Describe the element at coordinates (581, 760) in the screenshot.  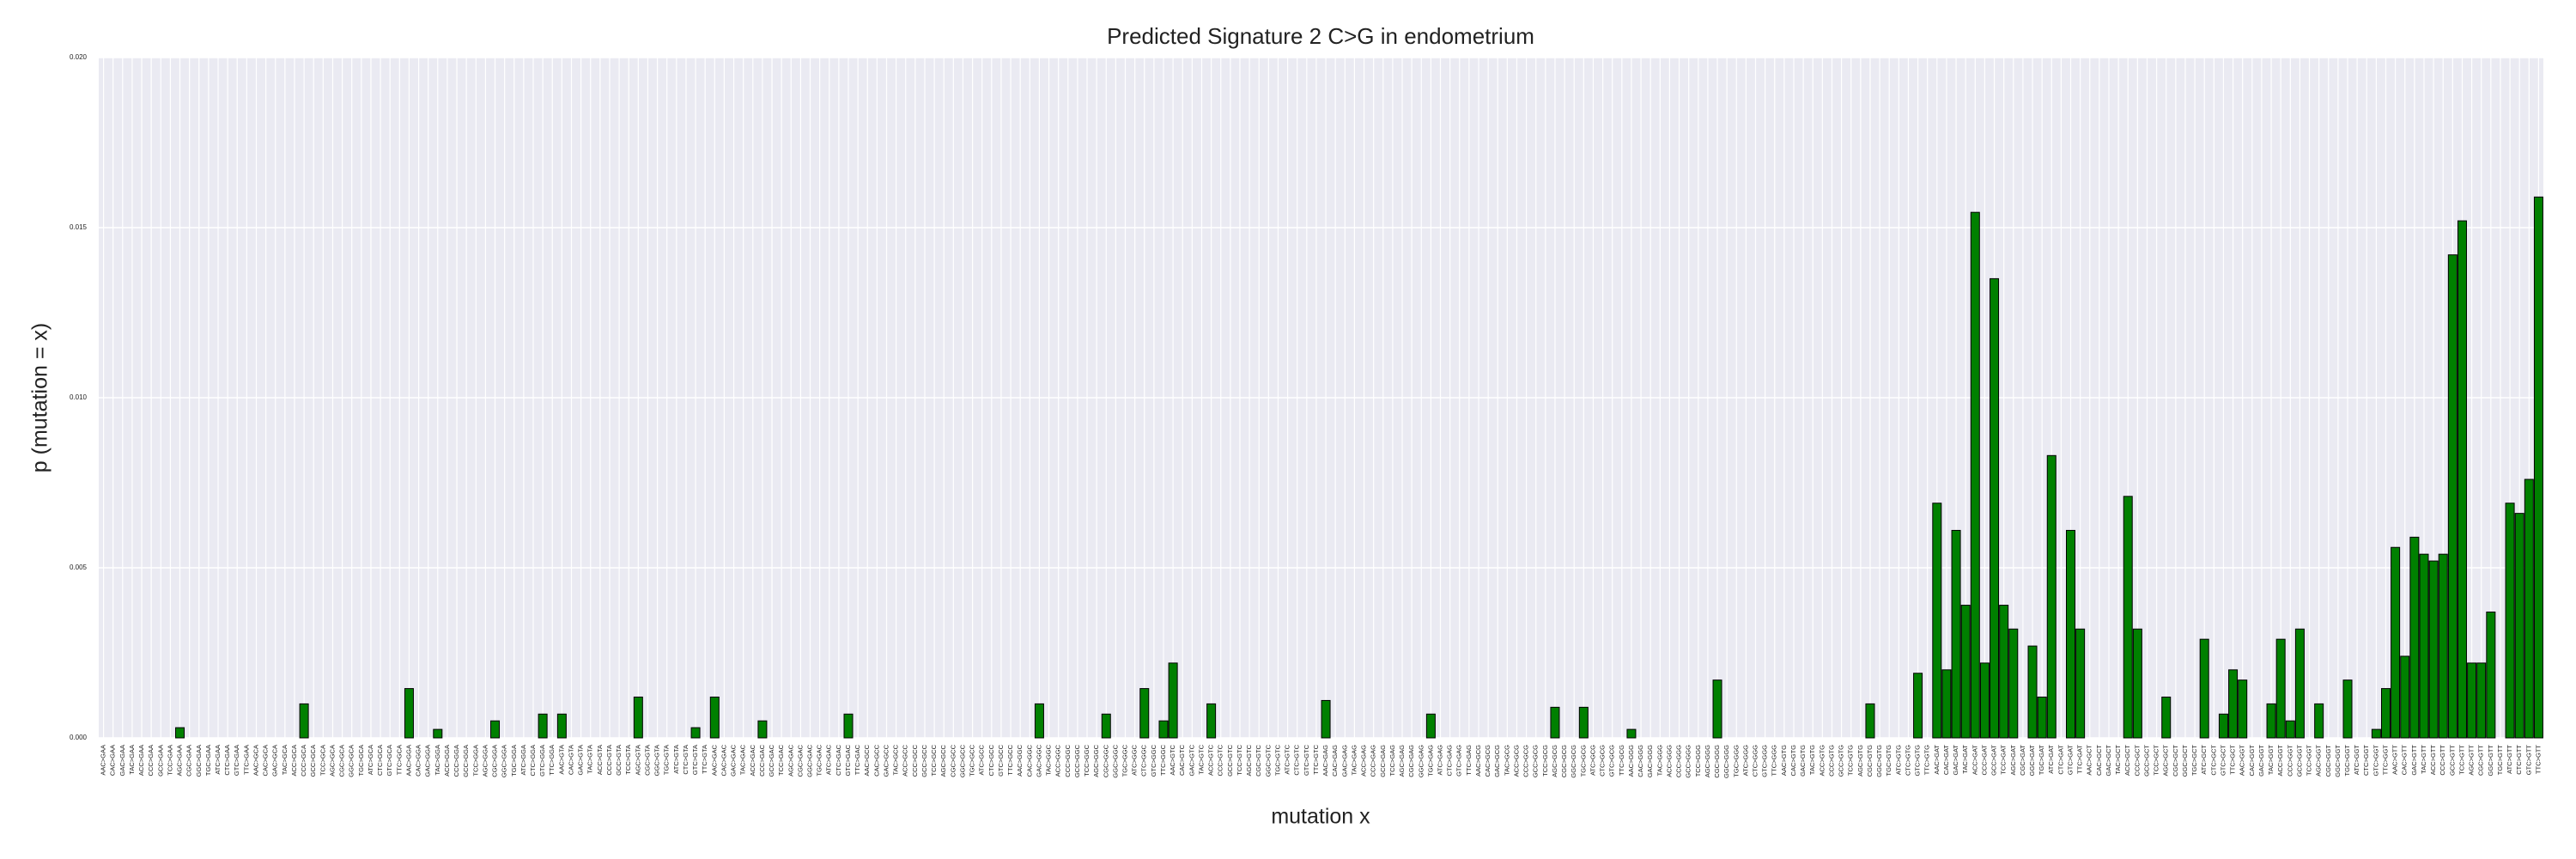
I see `x-tick-label: GAC>GTA` at that location.